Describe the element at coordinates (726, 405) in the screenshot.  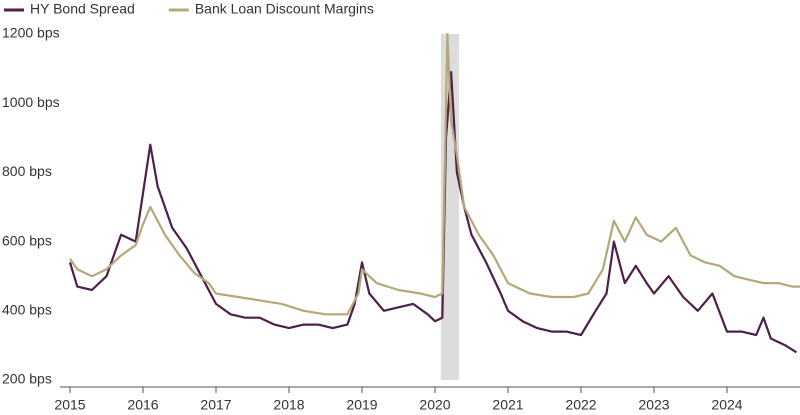
I see `x-tick-label: 2024` at that location.